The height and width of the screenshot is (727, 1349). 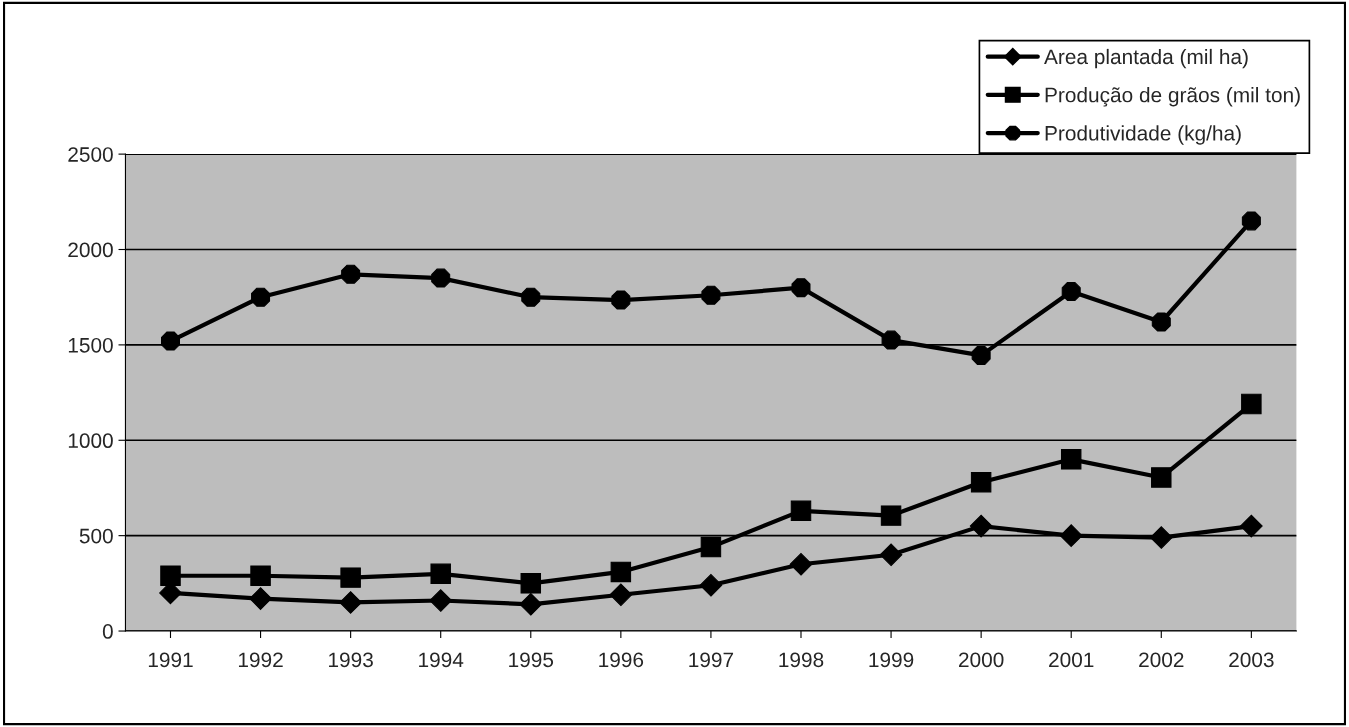 What do you see at coordinates (891, 660) in the screenshot?
I see `x-tick-label: 1999` at bounding box center [891, 660].